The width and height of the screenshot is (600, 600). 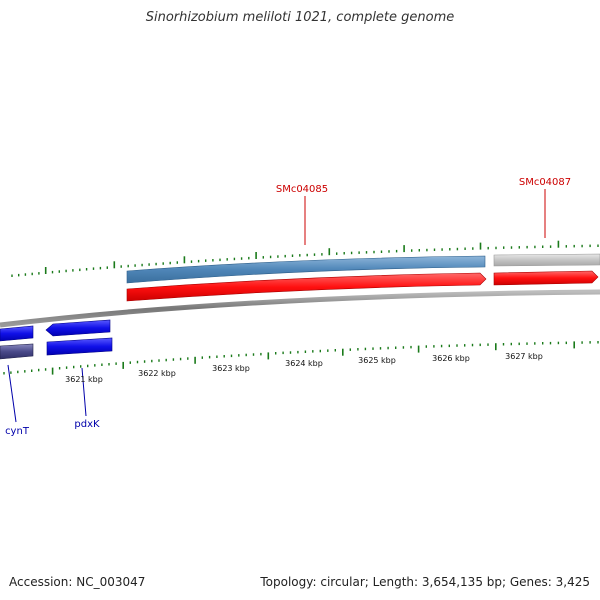 What do you see at coordinates (304, 363) in the screenshot?
I see `scale-label: 3624 kbp` at bounding box center [304, 363].